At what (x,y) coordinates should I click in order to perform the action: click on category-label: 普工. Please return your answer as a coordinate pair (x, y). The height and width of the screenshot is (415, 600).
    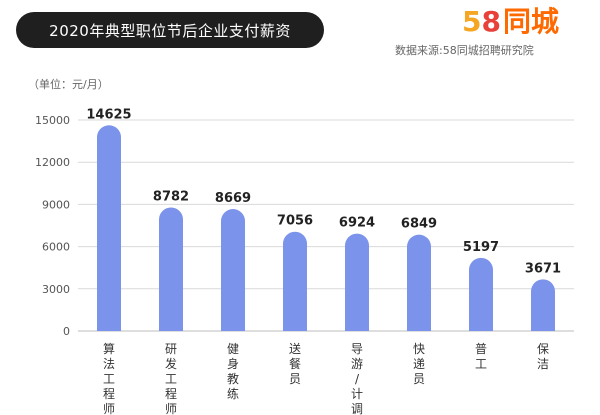
    Looking at the image, I should click on (481, 356).